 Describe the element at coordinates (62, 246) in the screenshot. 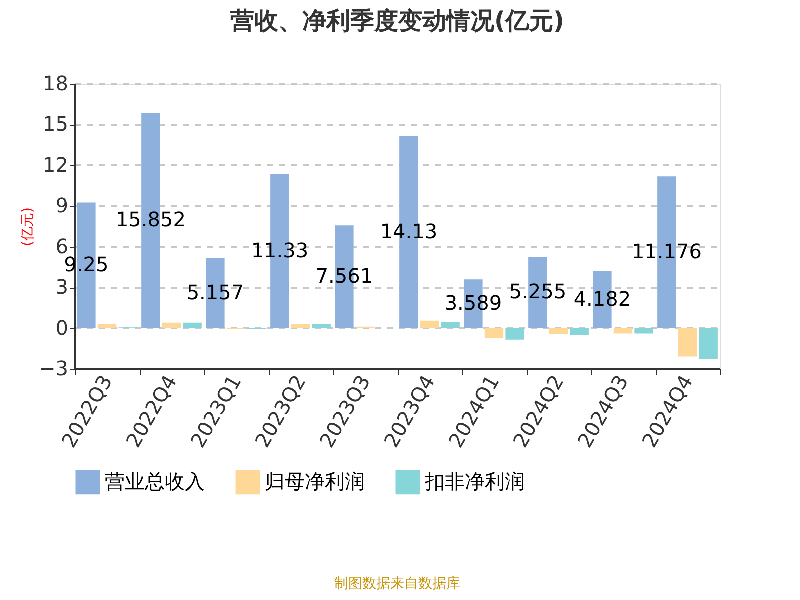

I see `y-tick-label: 6` at that location.